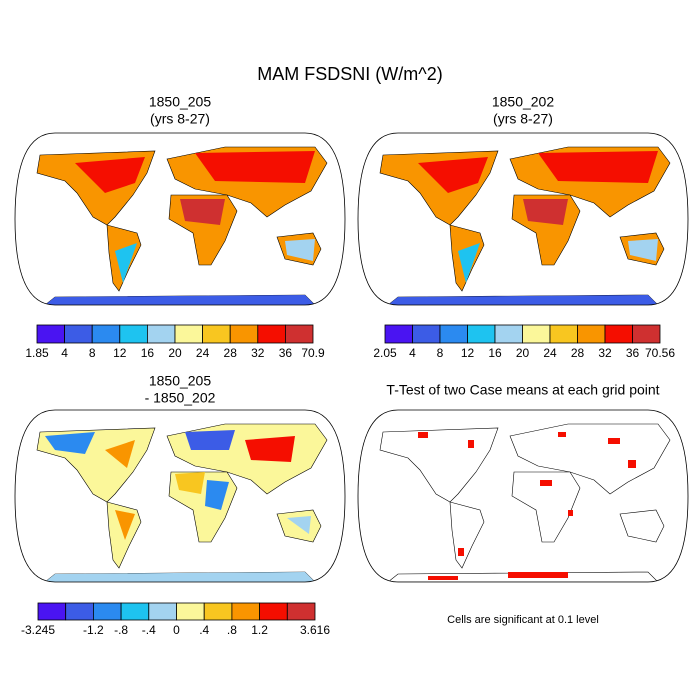 Image resolution: width=700 pixels, height=700 pixels. I want to click on figure-title: MAM FSDSNI (W/m^2), so click(349, 74).